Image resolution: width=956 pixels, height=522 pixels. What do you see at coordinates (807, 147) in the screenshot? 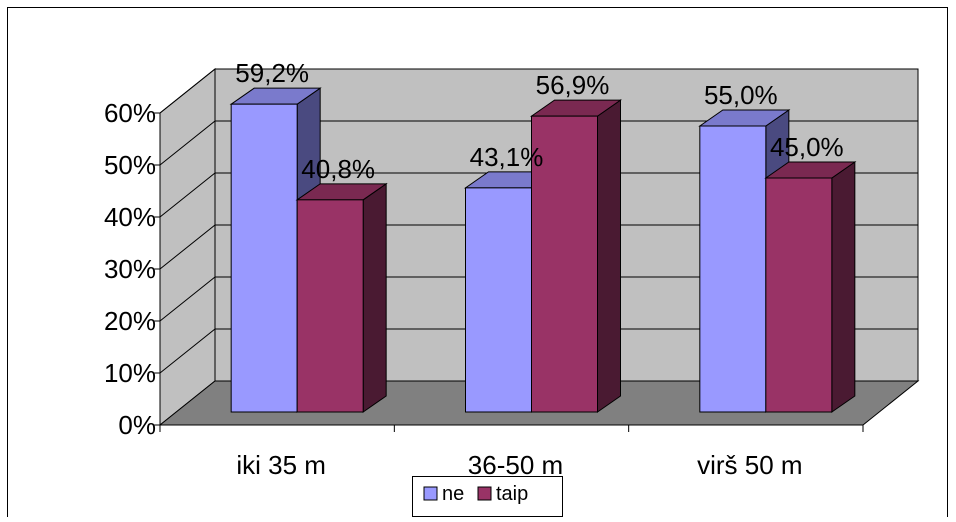
I see `data-label: 45,0%` at bounding box center [807, 147].